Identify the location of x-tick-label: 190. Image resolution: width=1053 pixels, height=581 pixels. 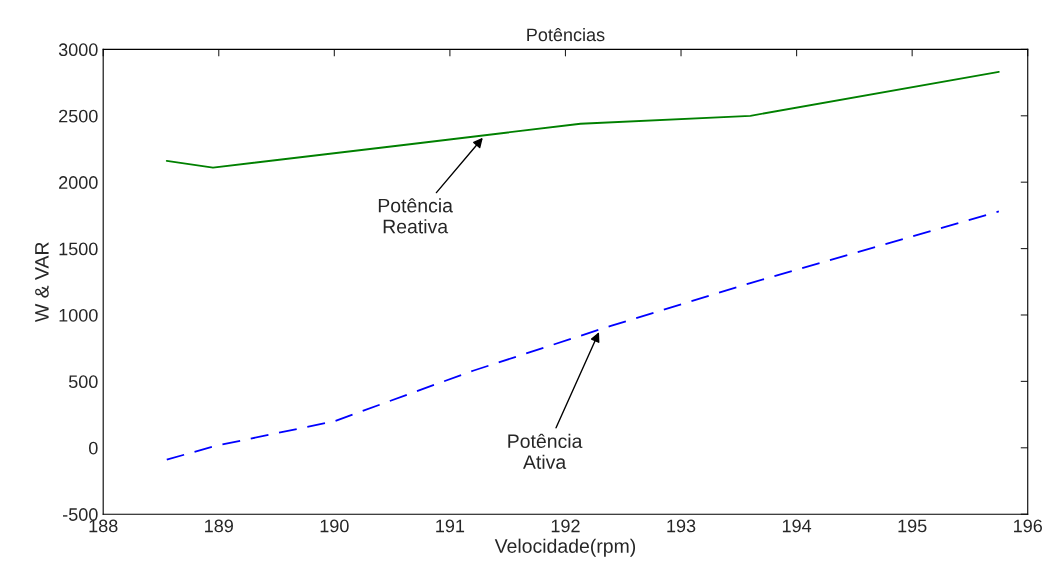
(334, 526).